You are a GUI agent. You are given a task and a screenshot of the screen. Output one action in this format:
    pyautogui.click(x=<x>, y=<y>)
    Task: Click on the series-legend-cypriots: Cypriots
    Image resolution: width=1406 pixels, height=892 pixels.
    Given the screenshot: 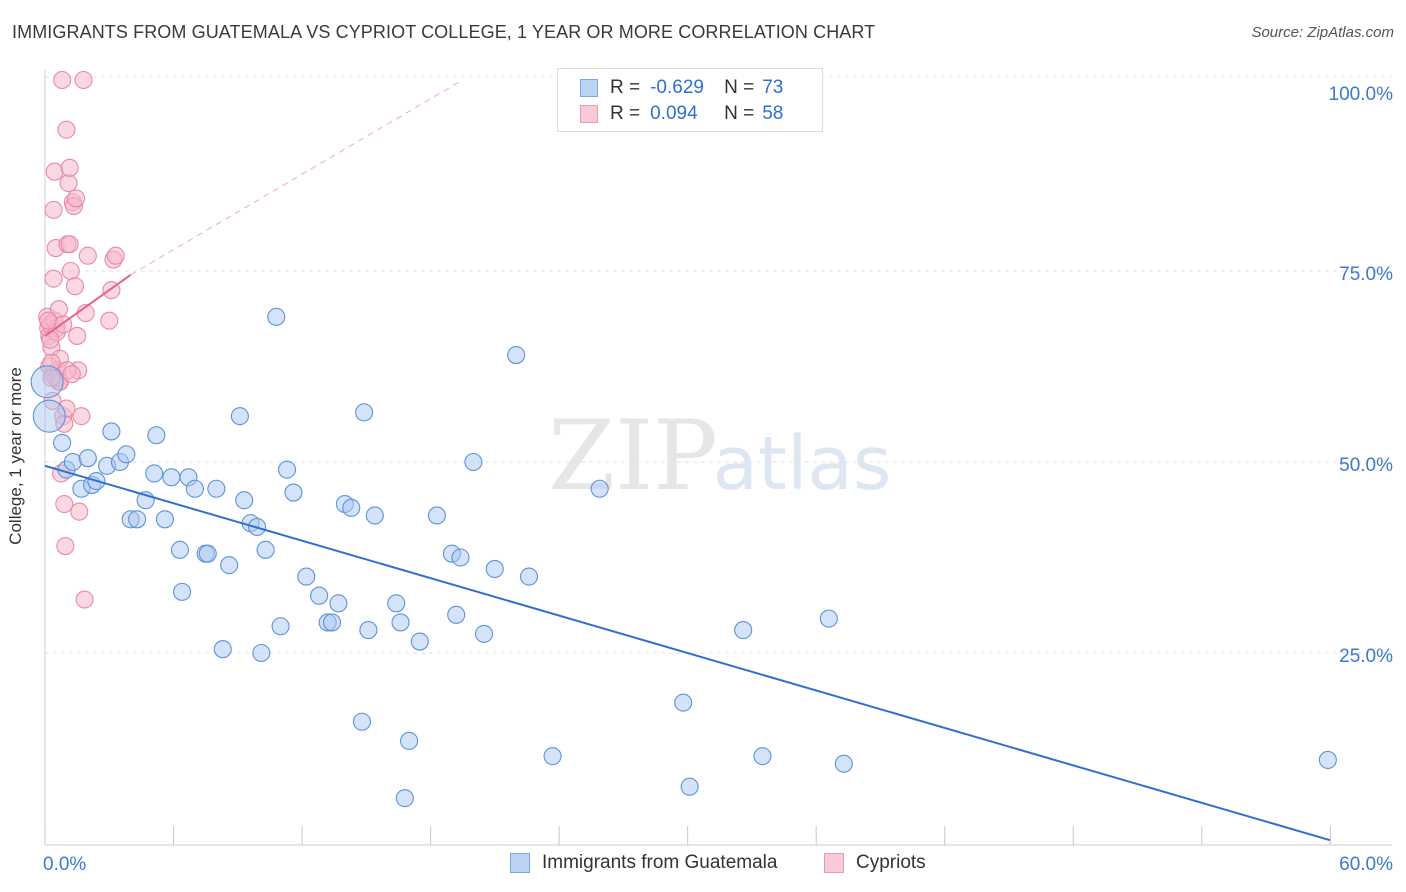 What is the action you would take?
    pyautogui.click(x=875, y=863)
    